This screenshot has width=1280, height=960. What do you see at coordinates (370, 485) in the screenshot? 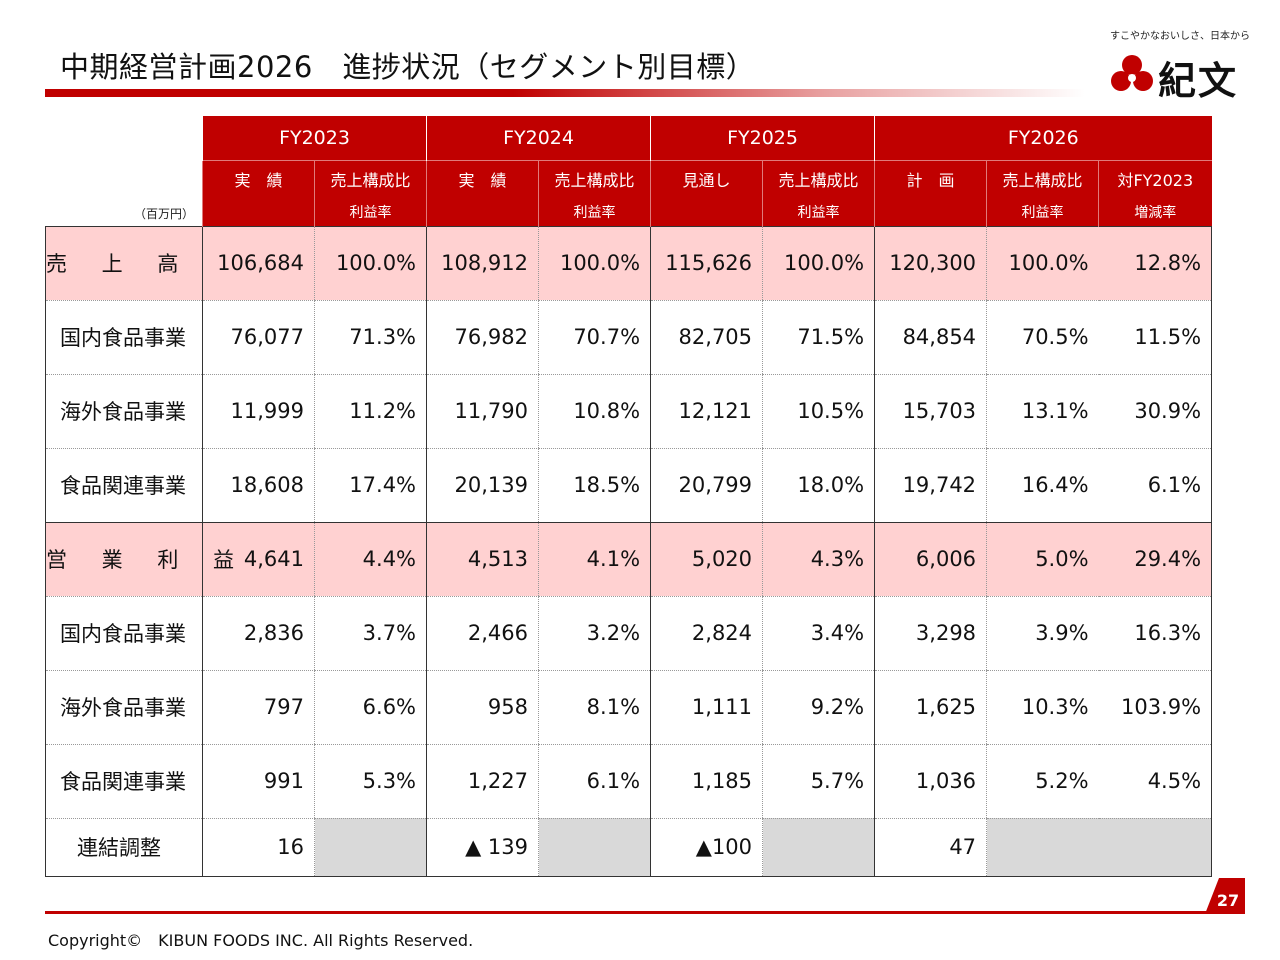
I see `table-cell: 17.4%` at bounding box center [370, 485].